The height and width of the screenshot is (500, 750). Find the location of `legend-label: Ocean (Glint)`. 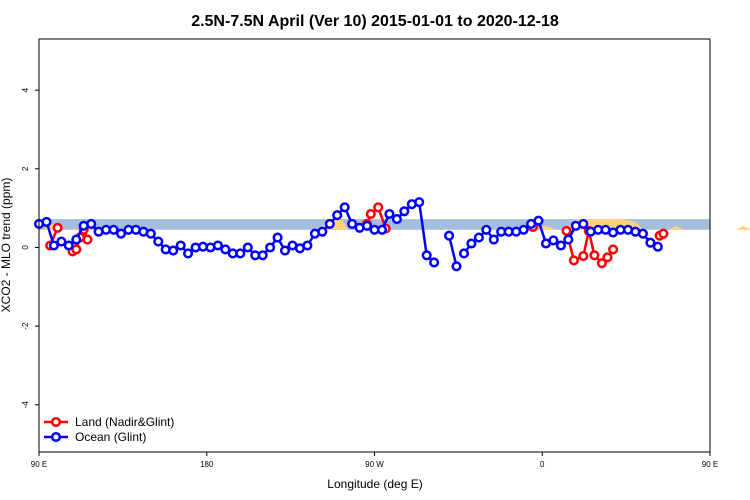

legend-label: Ocean (Glint) is located at coordinates (110, 437).